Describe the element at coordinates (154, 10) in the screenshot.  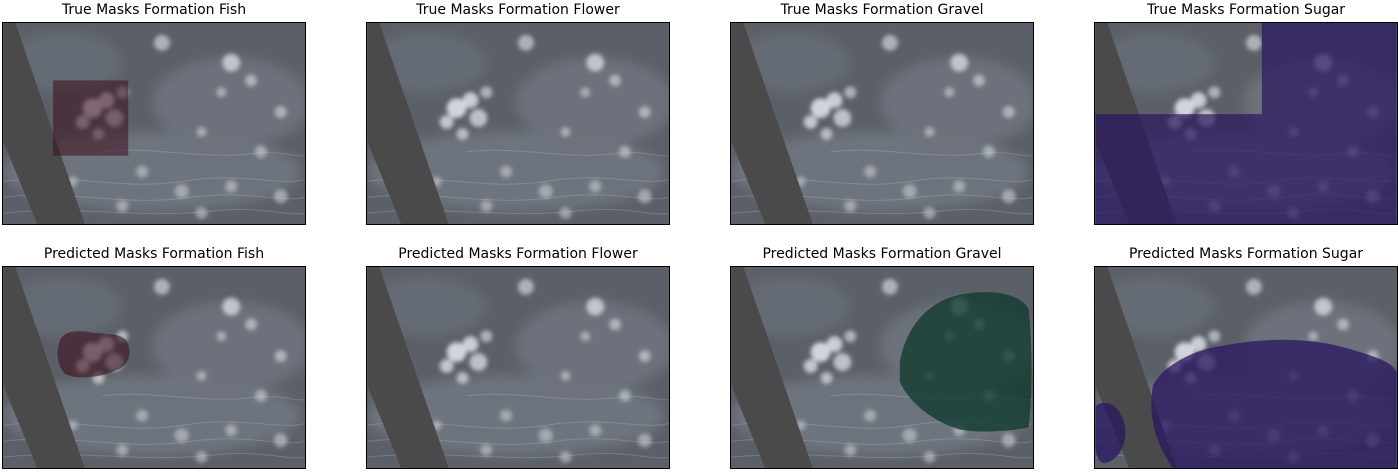
I see `panel-title-true-fish: True Masks Formation Fish` at that location.